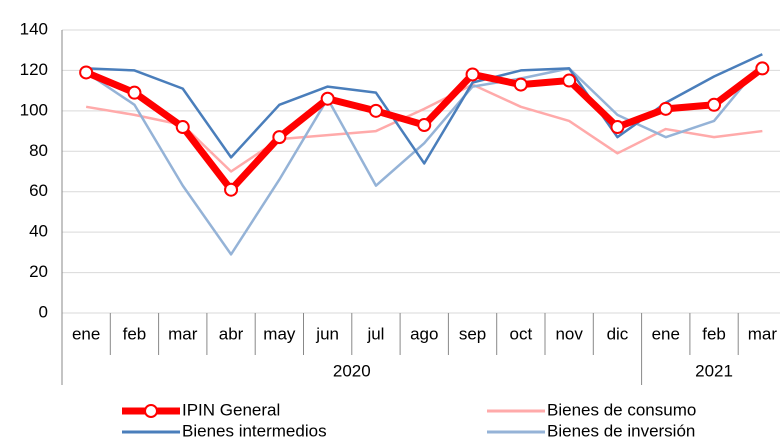 The width and height of the screenshot is (780, 443). Describe the element at coordinates (621, 409) in the screenshot. I see `legend-label: Bienes de consumo` at that location.